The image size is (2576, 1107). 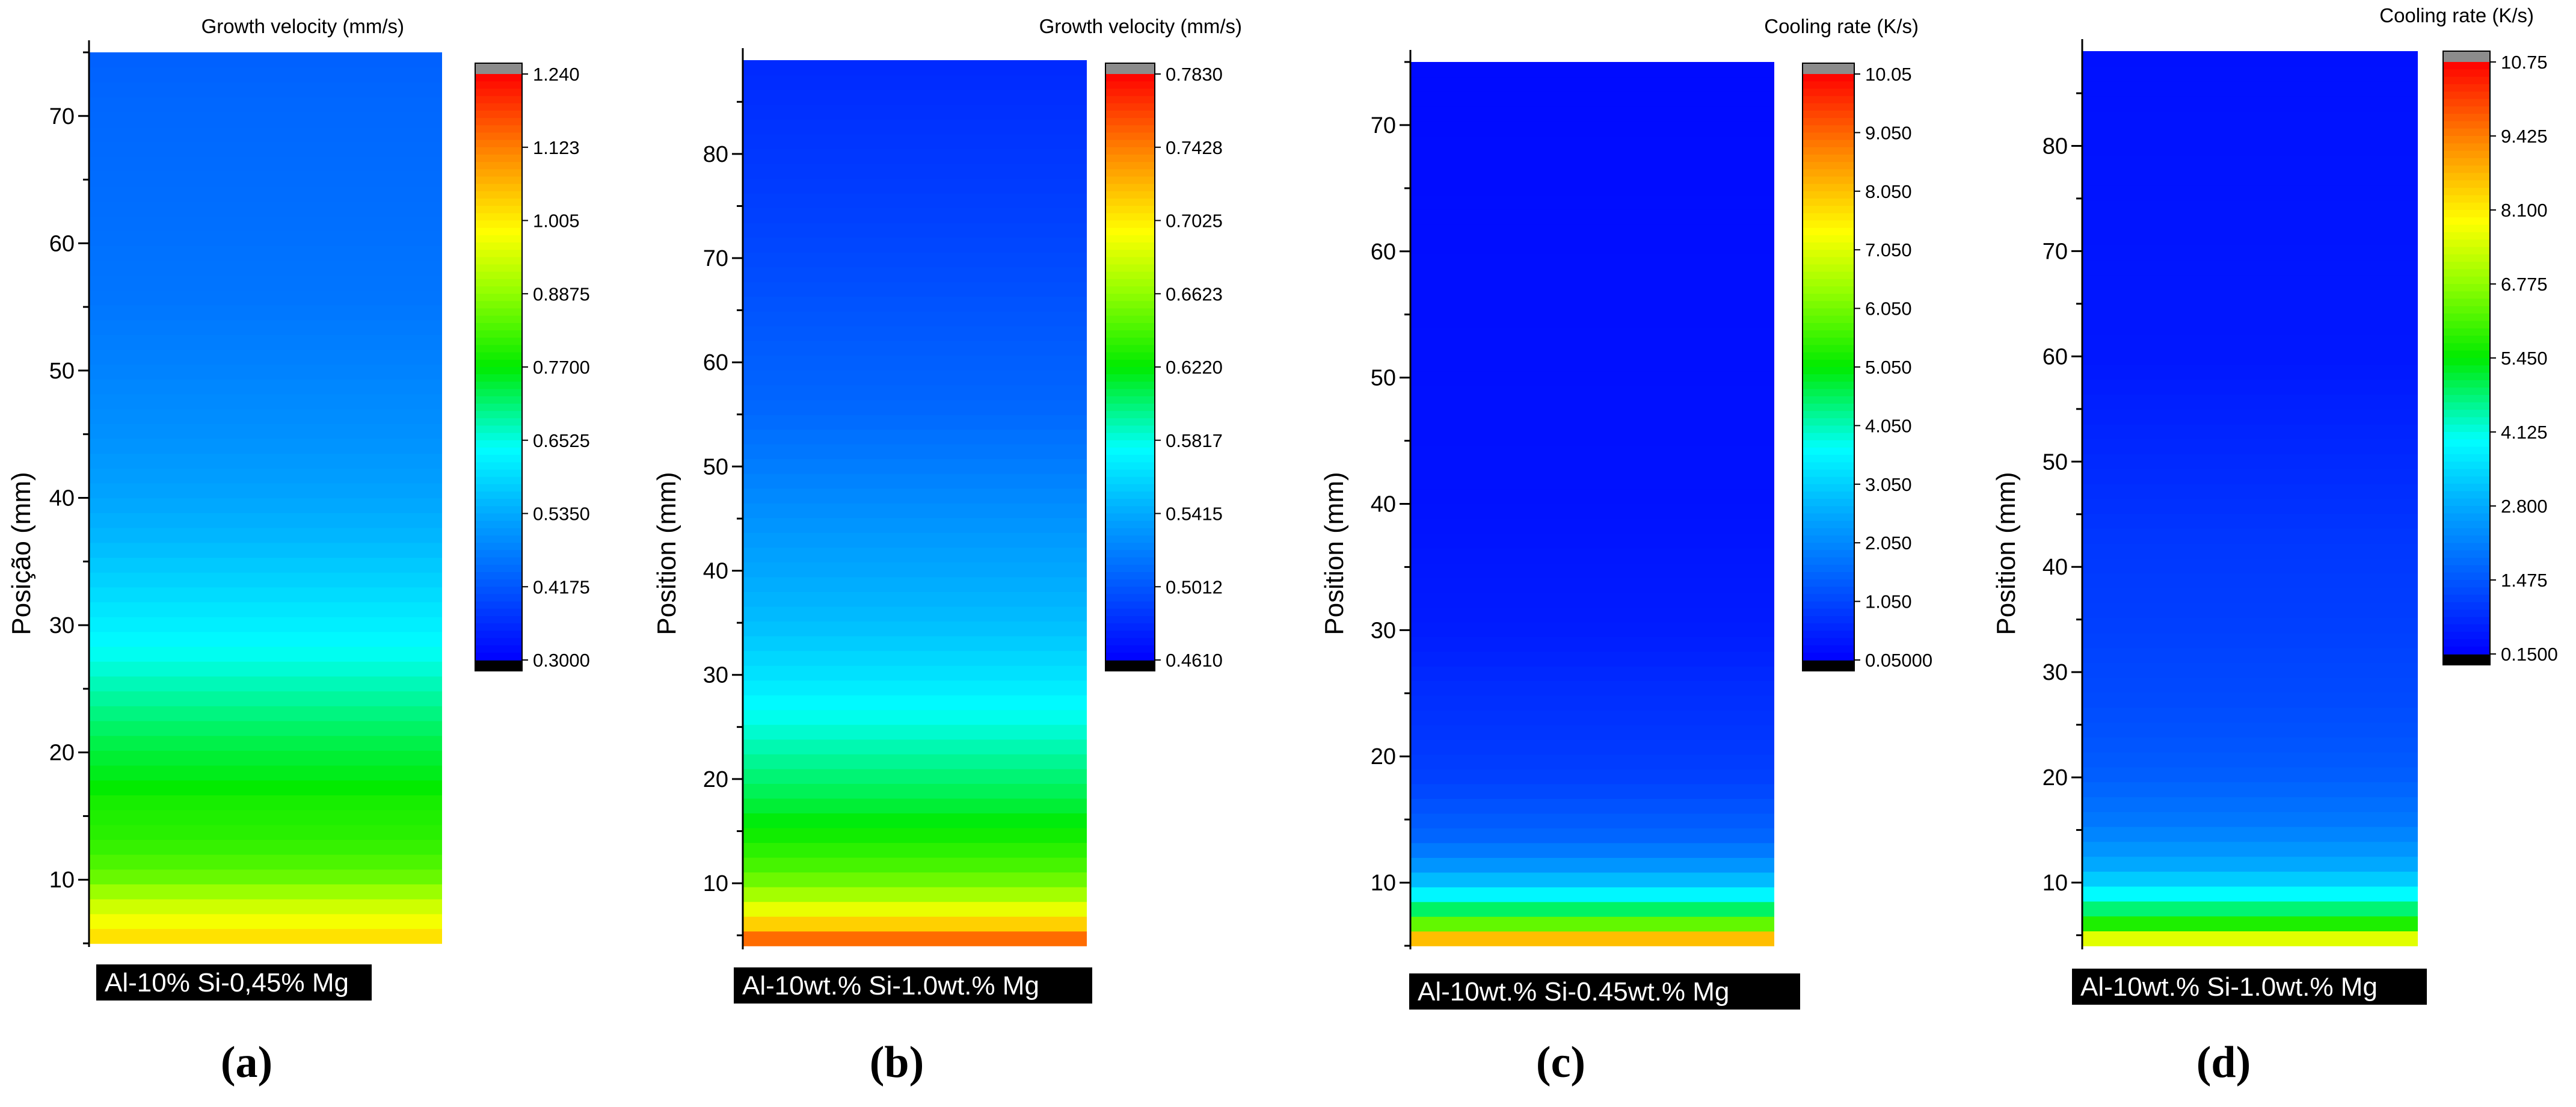 What do you see at coordinates (715, 780) in the screenshot?
I see `y-tick-label: 20` at bounding box center [715, 780].